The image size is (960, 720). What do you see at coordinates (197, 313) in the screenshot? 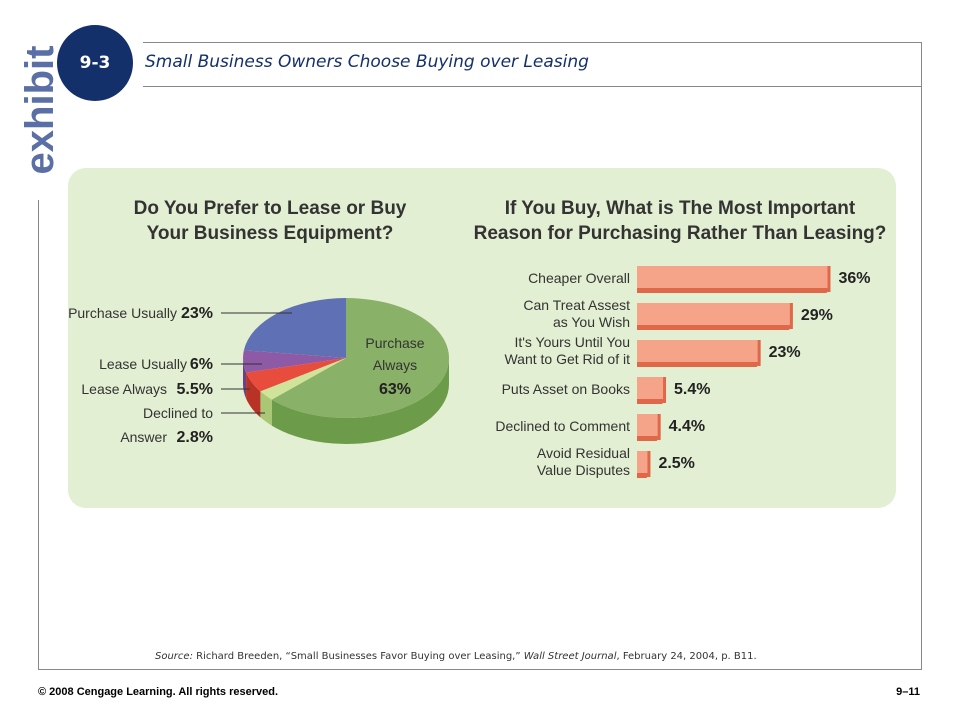
I see `pie-slice-value: 23%` at bounding box center [197, 313].